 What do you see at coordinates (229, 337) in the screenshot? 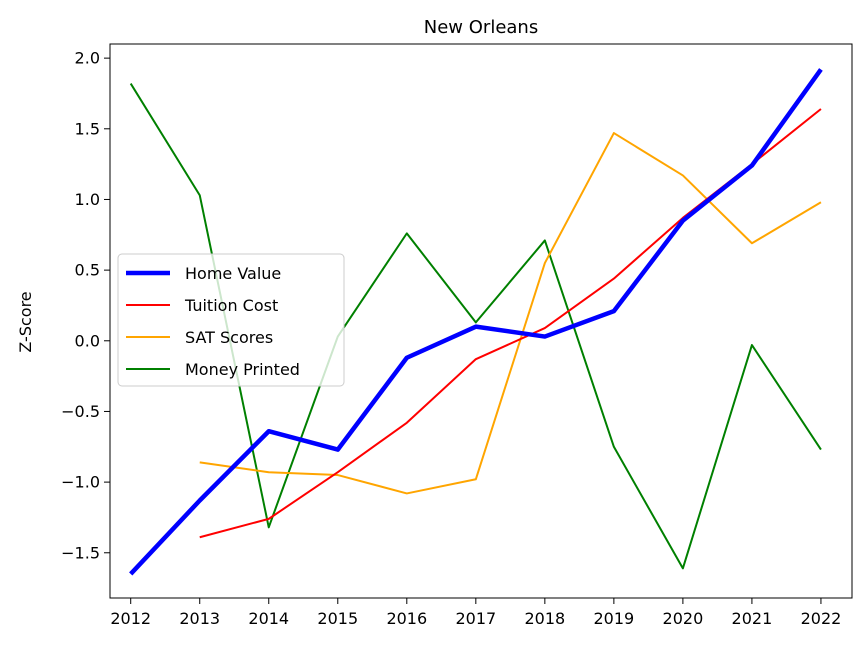
I see `legend-label-sat-scores: SAT Scores` at bounding box center [229, 337].